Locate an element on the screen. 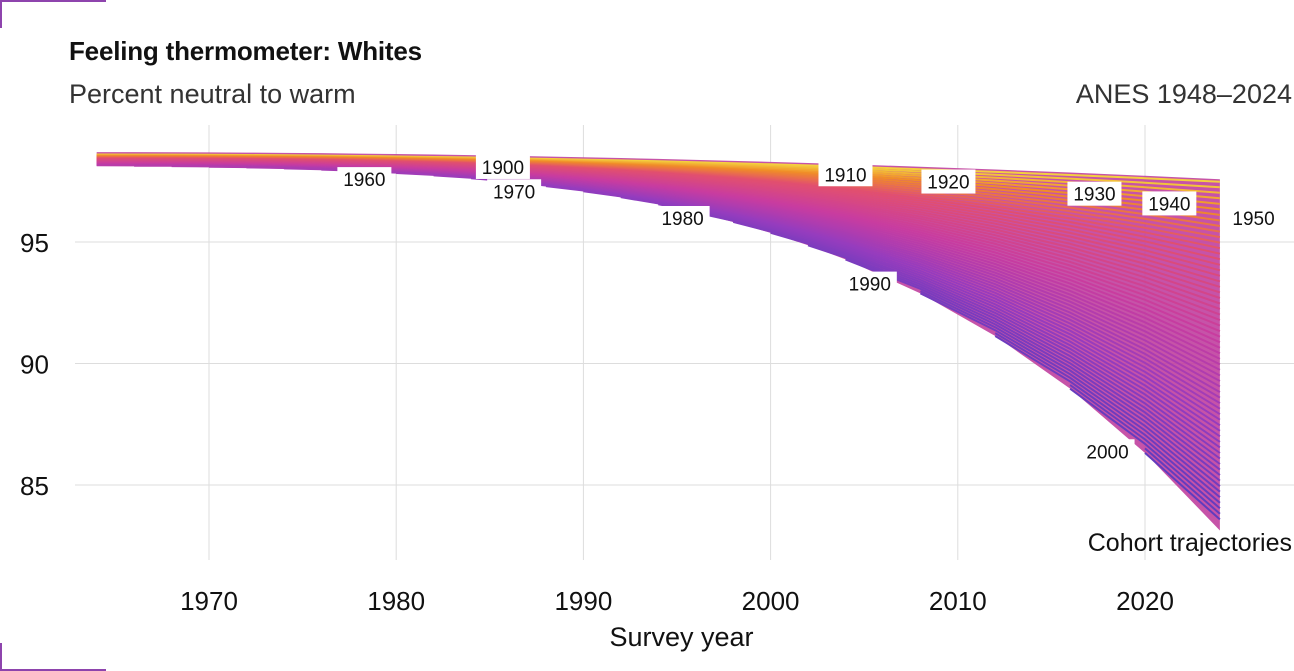 Image resolution: width=1294 pixels, height=671 pixels. cohort-label-1990: 1990 is located at coordinates (870, 285).